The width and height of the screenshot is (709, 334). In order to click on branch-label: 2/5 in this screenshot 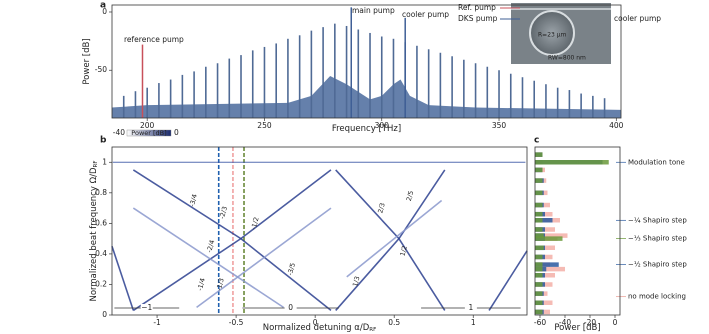, I will do `click(410, 196)`.